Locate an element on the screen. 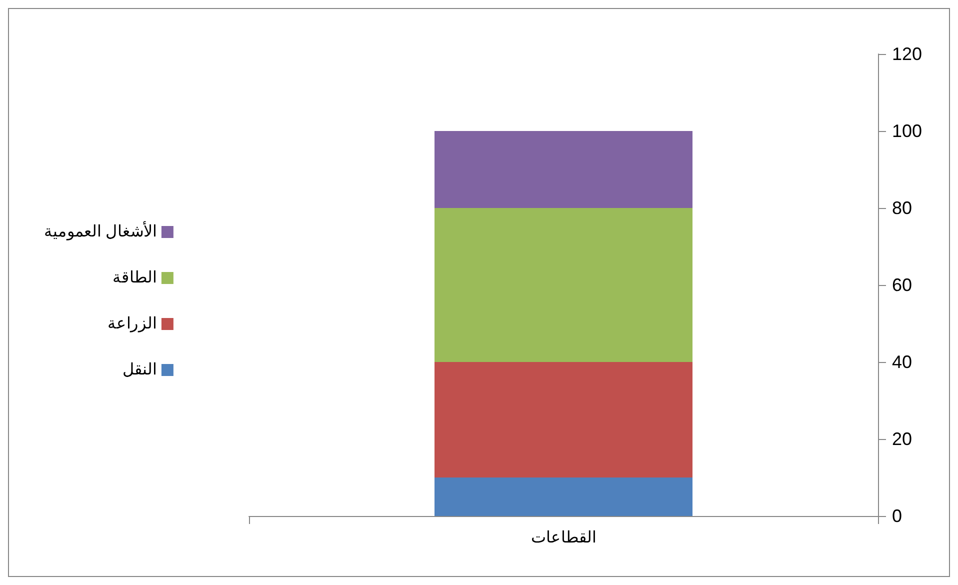  x-tick-label: القطاعات is located at coordinates (563, 538).